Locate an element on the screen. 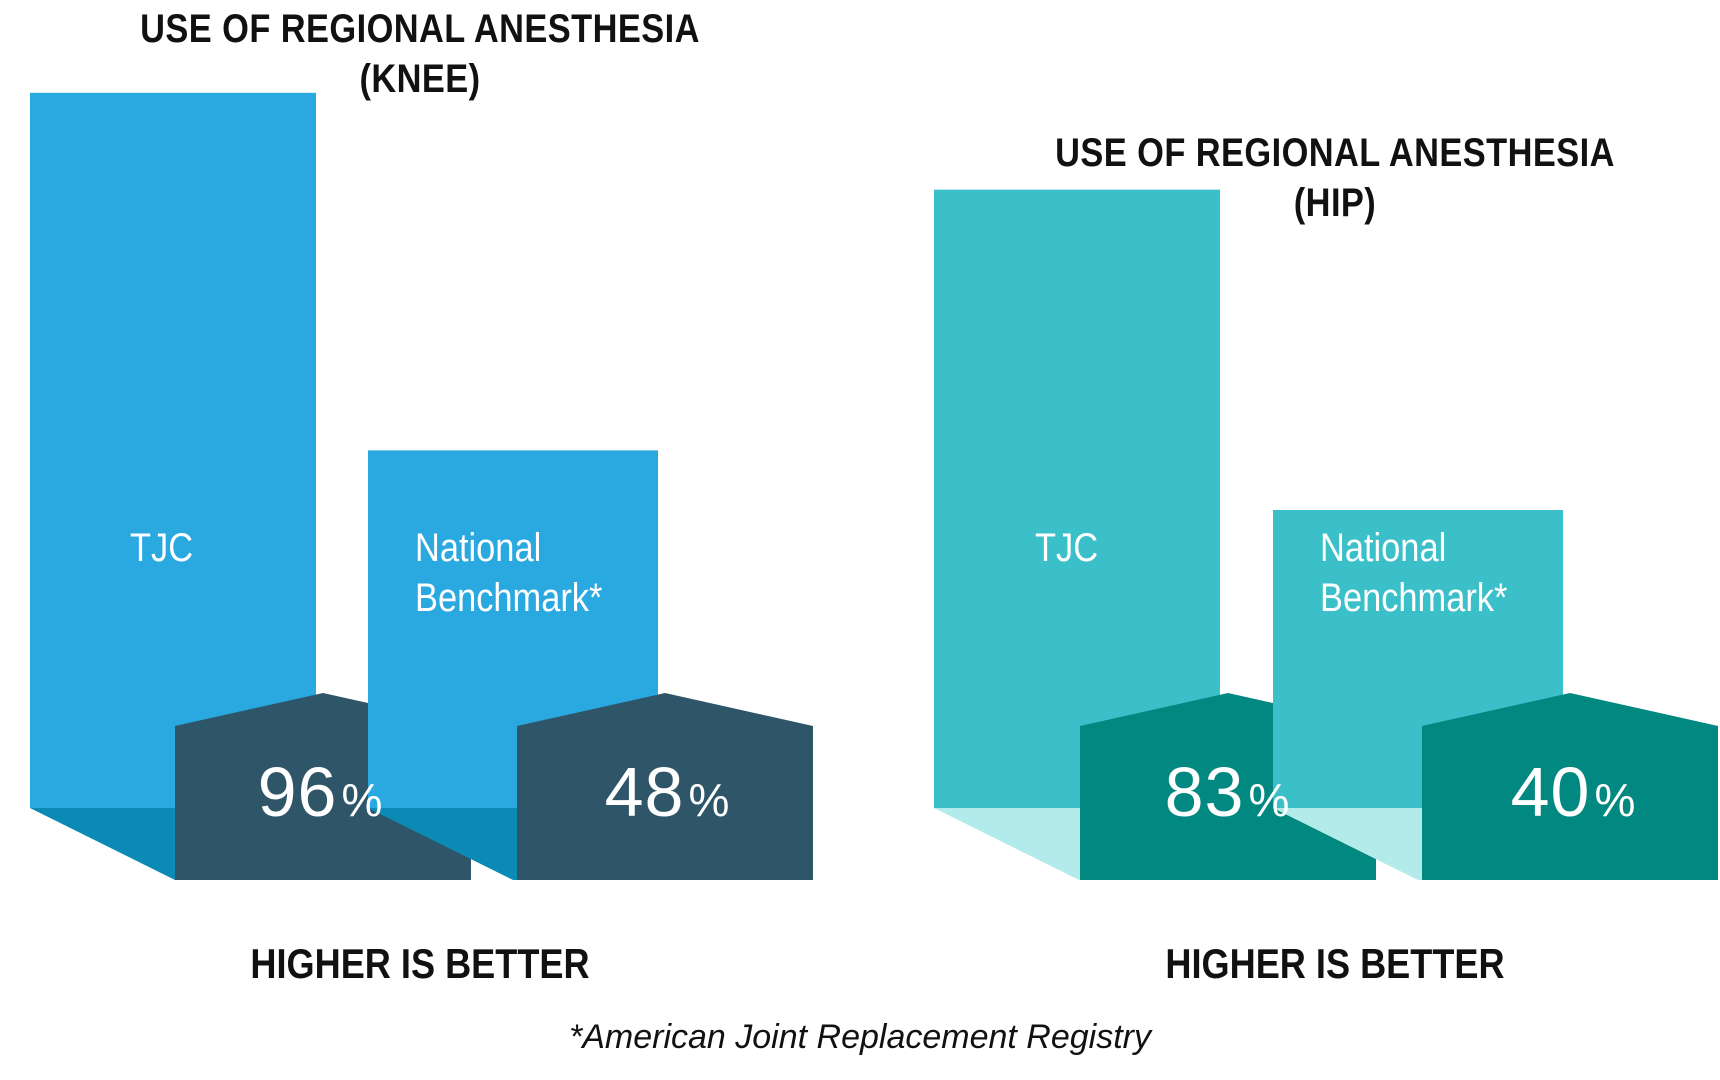 The height and width of the screenshot is (1080, 1720). value-label-knee-benchmark: 48% is located at coordinates (667, 792).